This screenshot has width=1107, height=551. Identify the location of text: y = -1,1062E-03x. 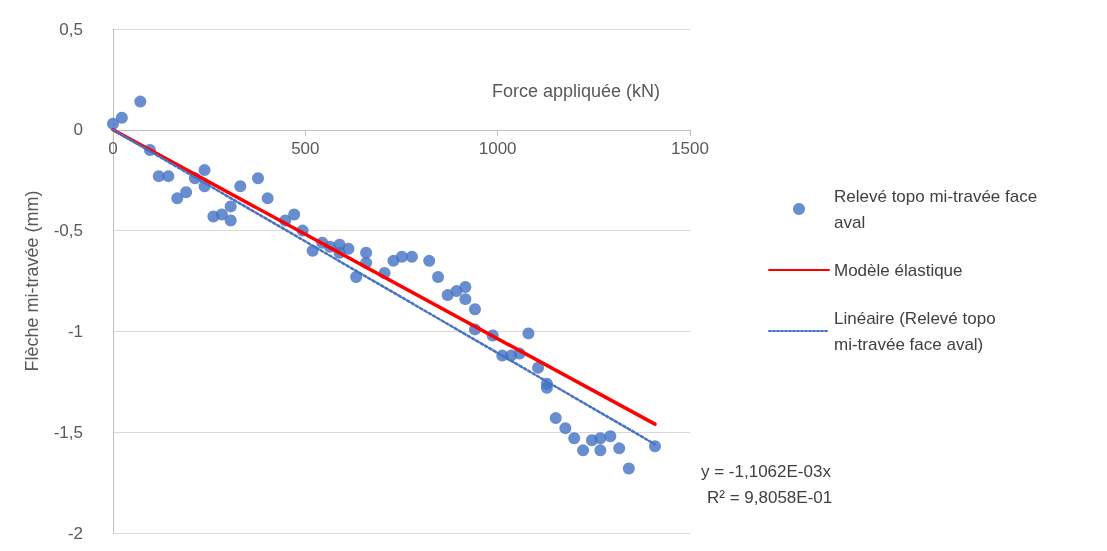
(766, 471).